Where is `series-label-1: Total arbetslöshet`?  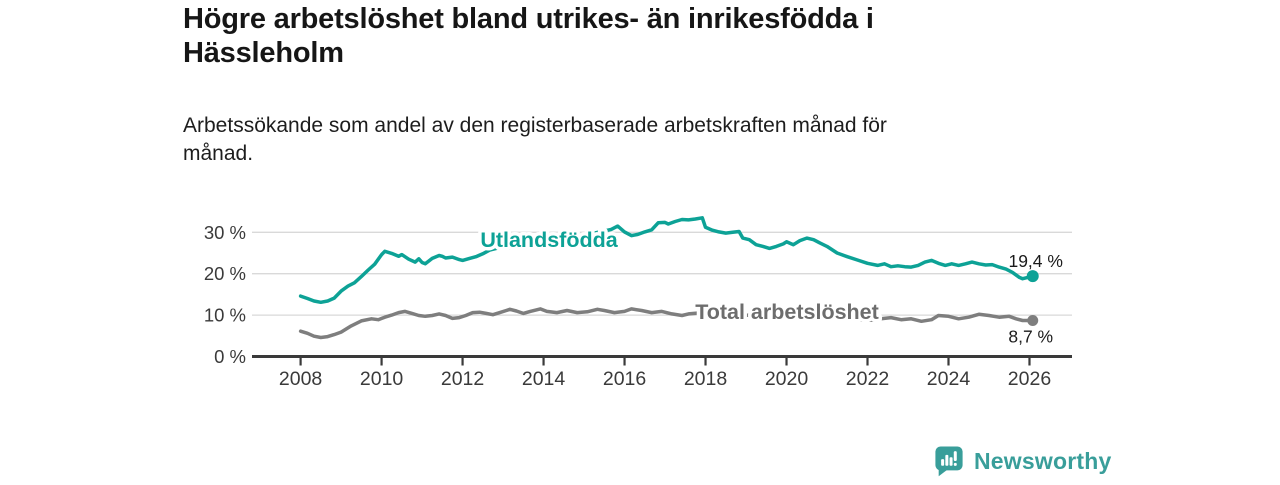 series-label-1: Total arbetslöshet is located at coordinates (787, 312).